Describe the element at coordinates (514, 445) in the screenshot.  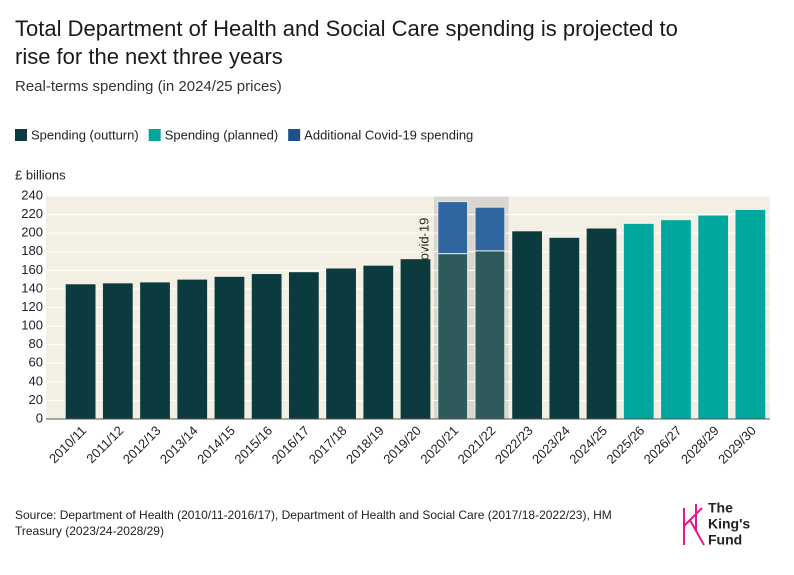
I see `x-tick-label: 2022/23` at that location.